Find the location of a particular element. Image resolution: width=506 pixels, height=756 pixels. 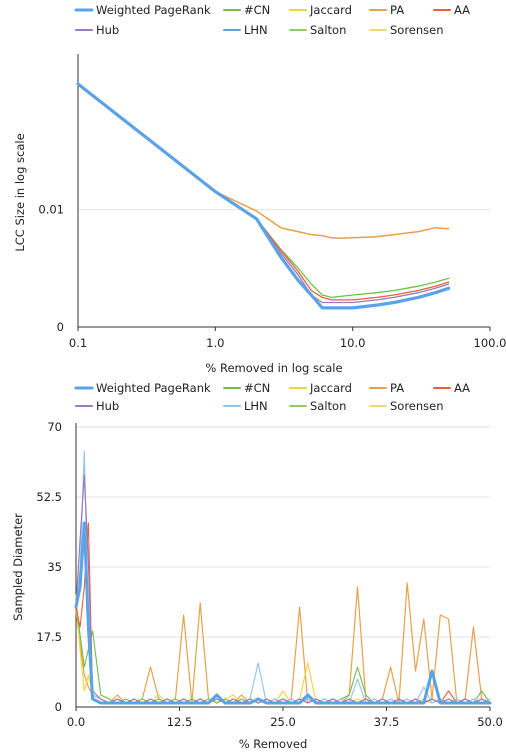

x-tick-label-1: 0.0 is located at coordinates (76, 722).